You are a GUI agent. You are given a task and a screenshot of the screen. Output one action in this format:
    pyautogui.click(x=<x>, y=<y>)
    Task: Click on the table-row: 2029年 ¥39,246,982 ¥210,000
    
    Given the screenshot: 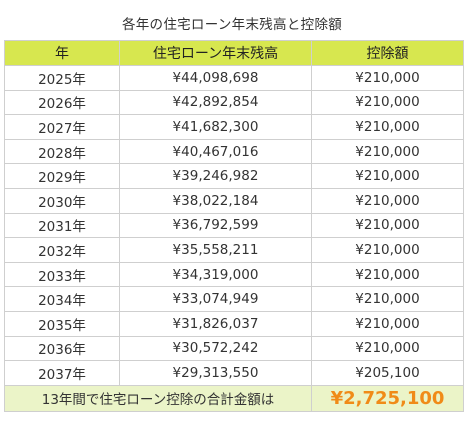 What is the action you would take?
    pyautogui.click(x=234, y=176)
    